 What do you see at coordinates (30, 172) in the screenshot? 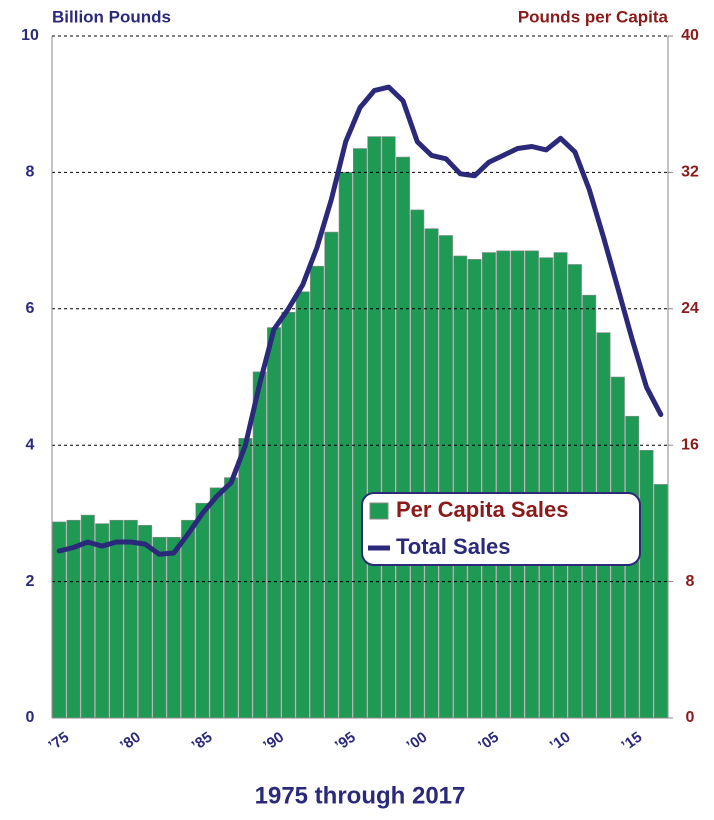
I see `y-tick-label: 8` at bounding box center [30, 172].